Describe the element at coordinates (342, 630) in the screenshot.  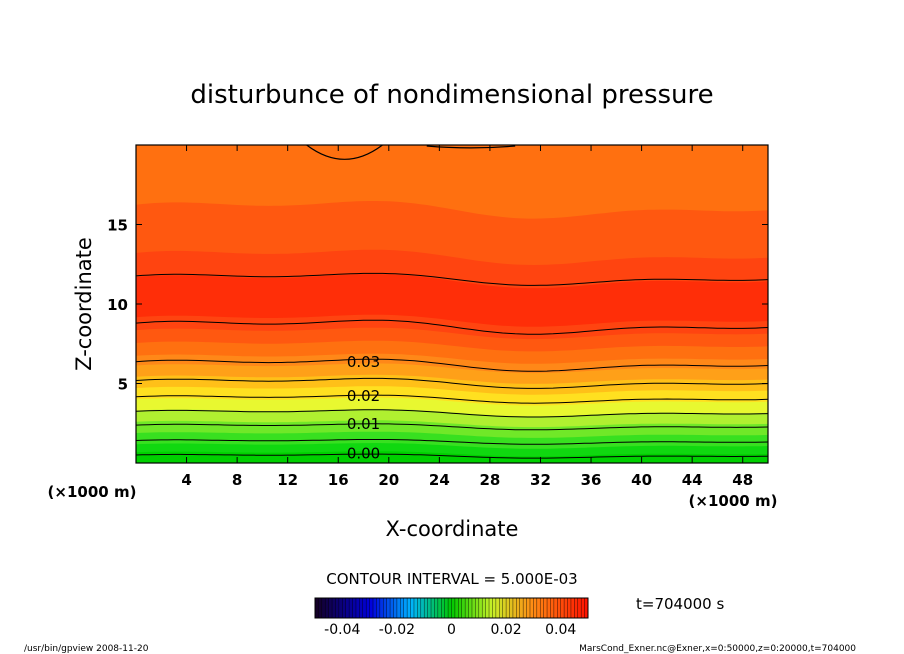
I see `colorbar-tick-label: -0.04` at that location.